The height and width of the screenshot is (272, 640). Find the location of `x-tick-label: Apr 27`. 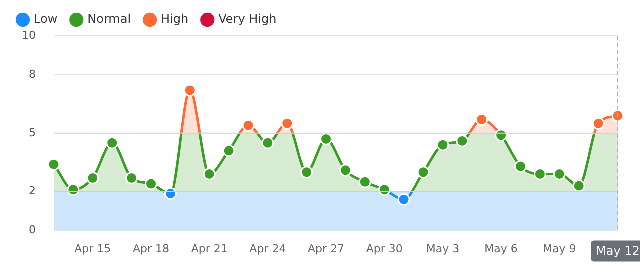

x-tick-label: Apr 27 is located at coordinates (326, 249).